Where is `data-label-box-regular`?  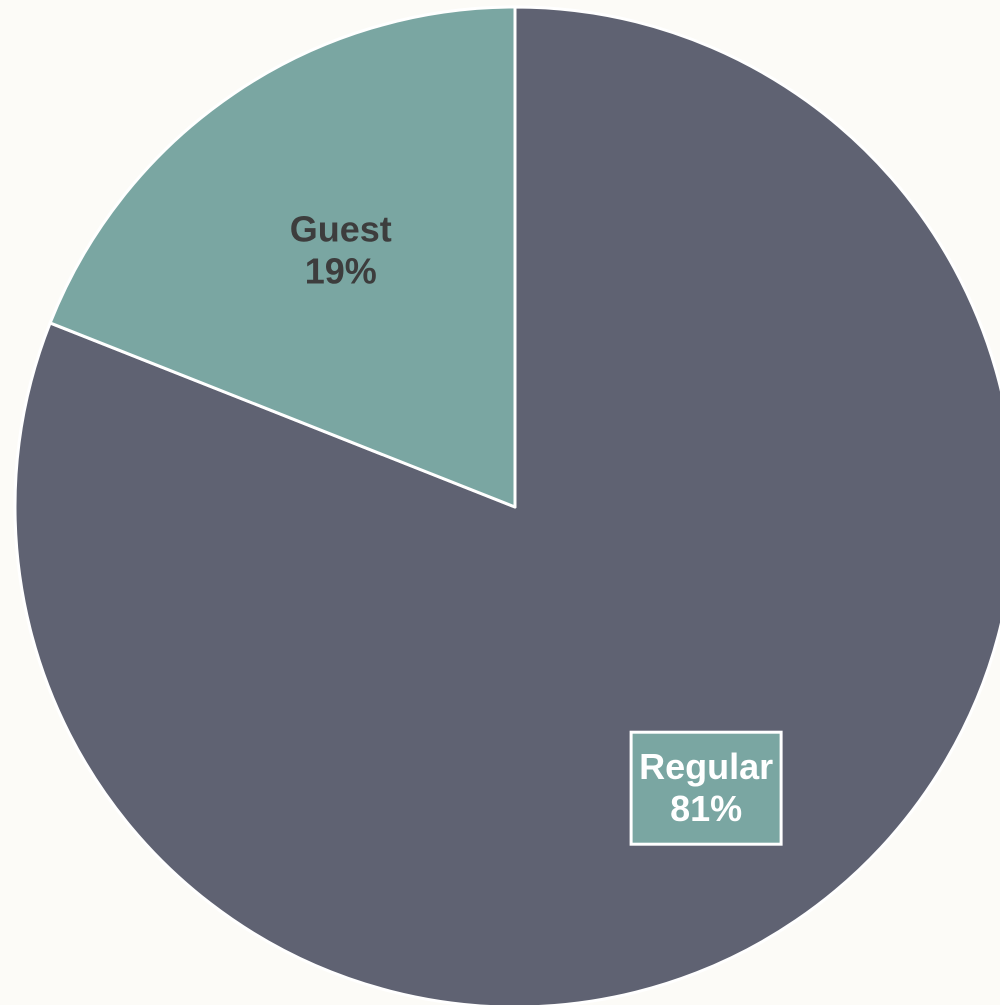
data-label-box-regular is located at coordinates (706, 788).